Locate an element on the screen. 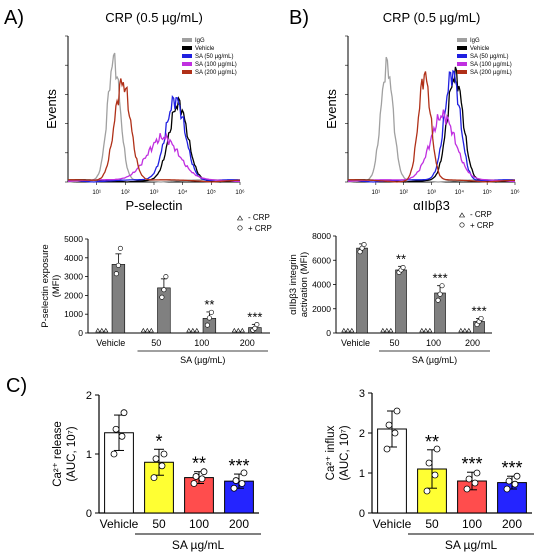 This screenshot has width=550, height=558. legend-circle is located at coordinates (240, 228).